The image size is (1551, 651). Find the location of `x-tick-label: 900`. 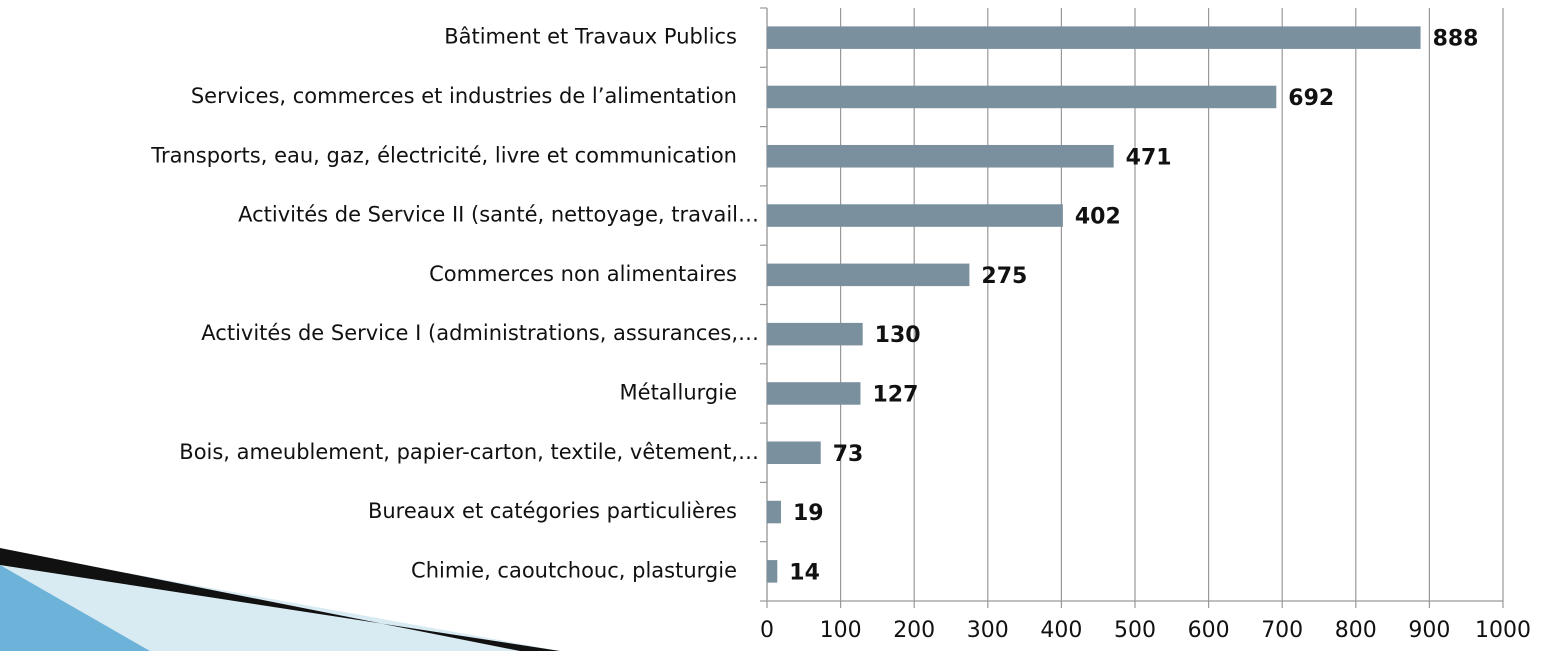

x-tick-label: 900 is located at coordinates (1429, 630).